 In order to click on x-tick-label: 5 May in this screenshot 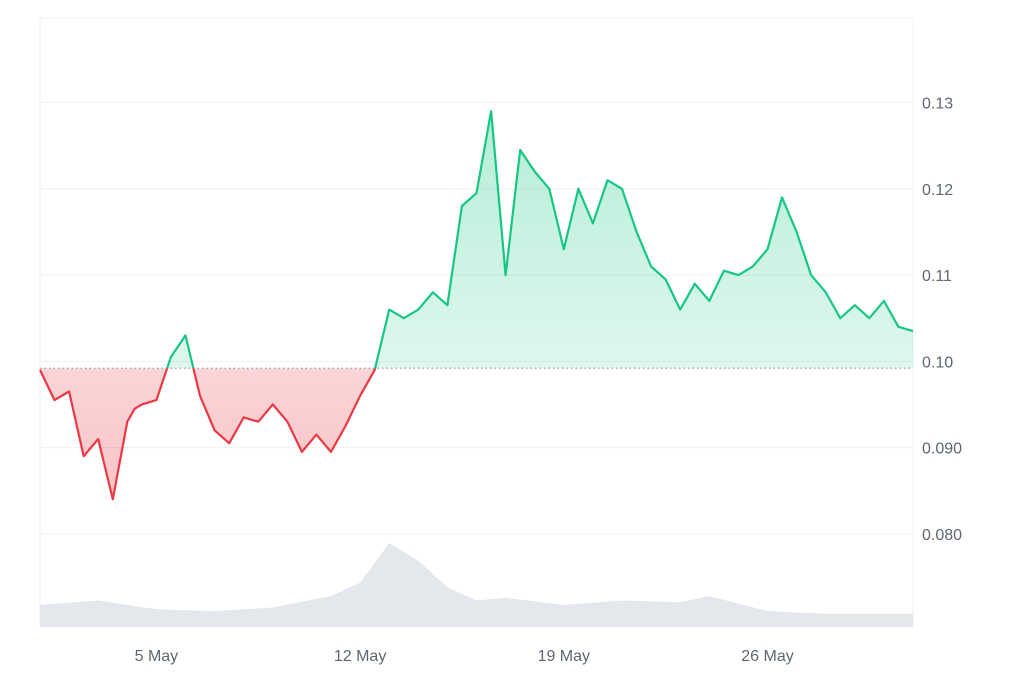, I will do `click(157, 656)`.